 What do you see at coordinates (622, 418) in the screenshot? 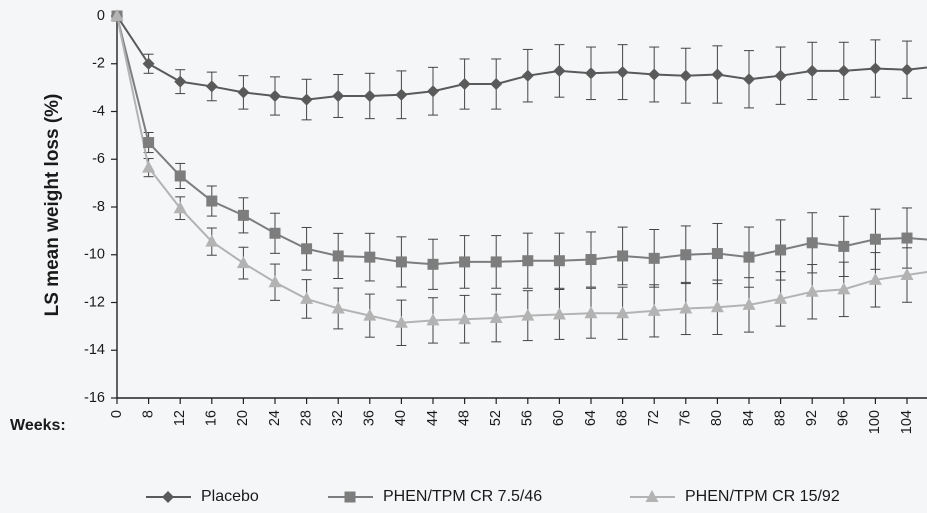
I see `x-tick-label: 68` at bounding box center [622, 418].